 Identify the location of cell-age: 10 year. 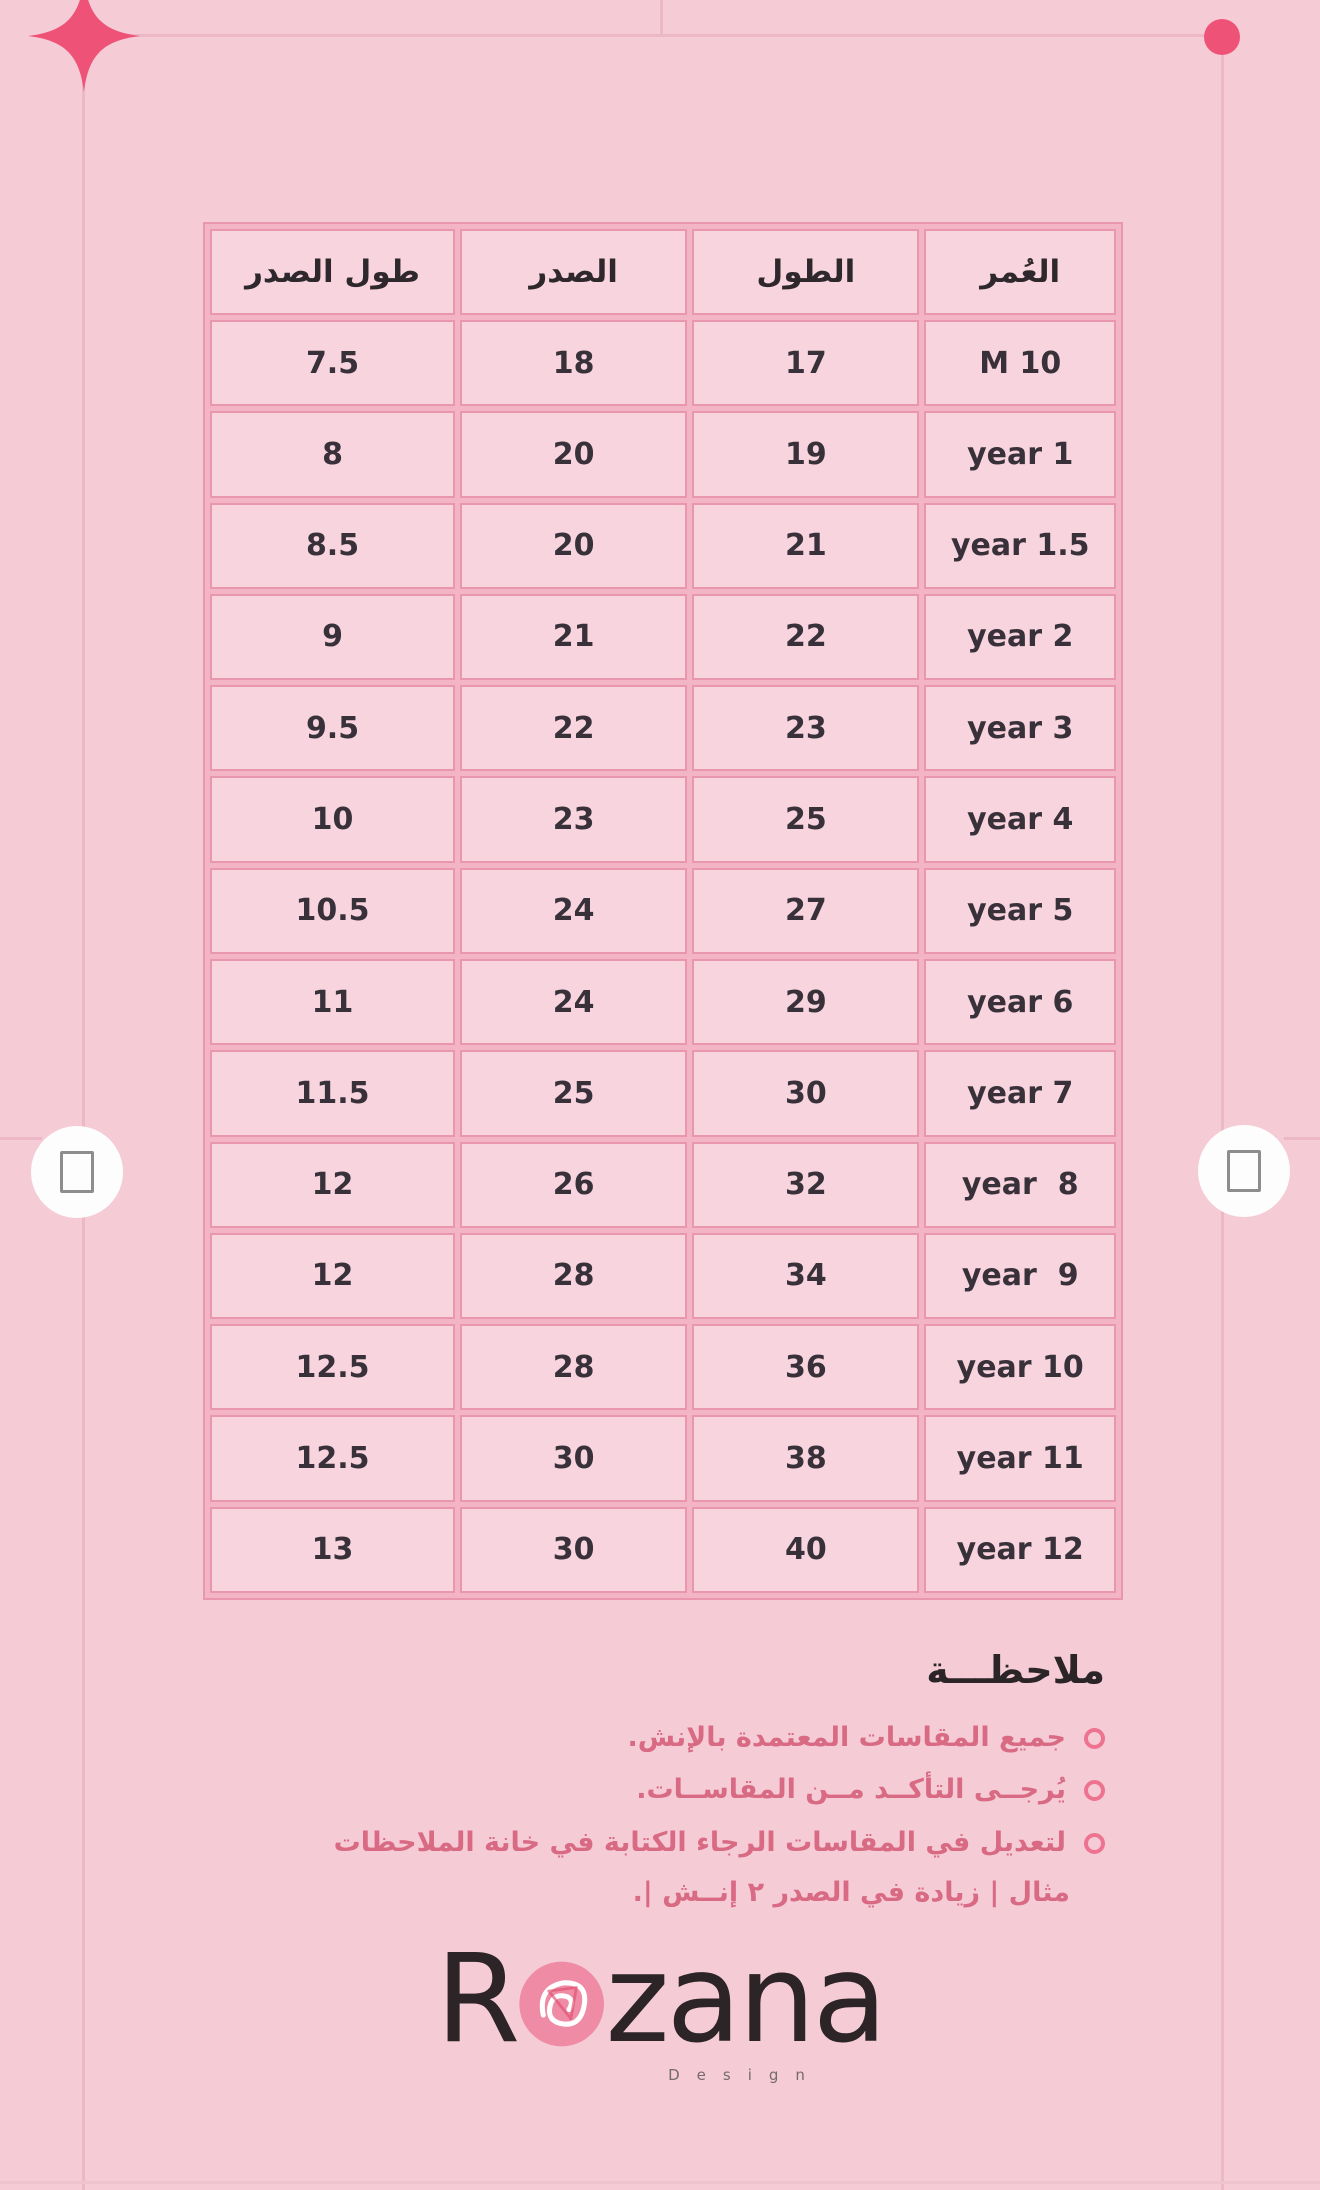
(1020, 1367).